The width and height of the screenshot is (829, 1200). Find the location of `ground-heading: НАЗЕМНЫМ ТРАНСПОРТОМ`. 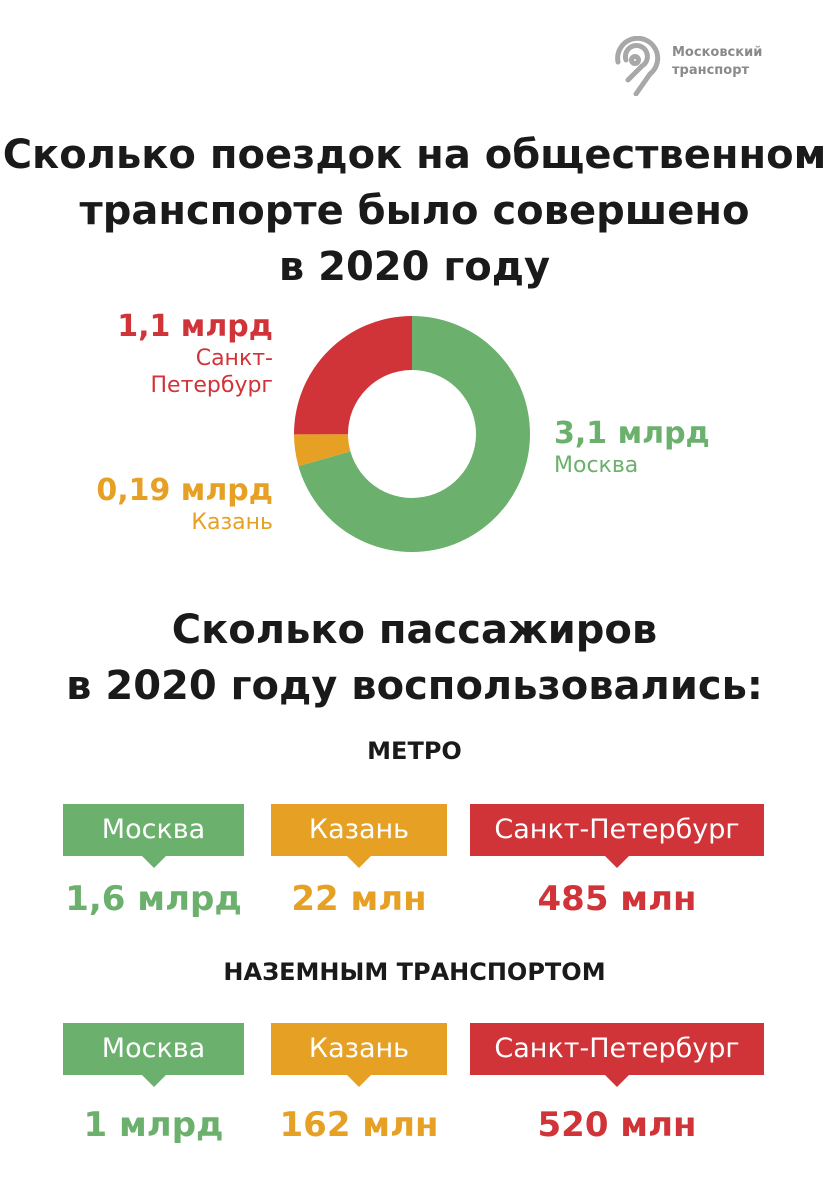

ground-heading: НАЗЕМНЫМ ТРАНСПОРТОМ is located at coordinates (414, 972).